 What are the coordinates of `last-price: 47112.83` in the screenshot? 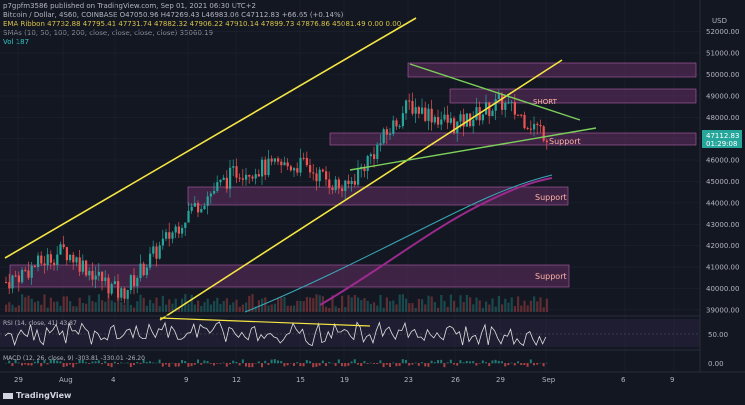 It's located at (722, 136).